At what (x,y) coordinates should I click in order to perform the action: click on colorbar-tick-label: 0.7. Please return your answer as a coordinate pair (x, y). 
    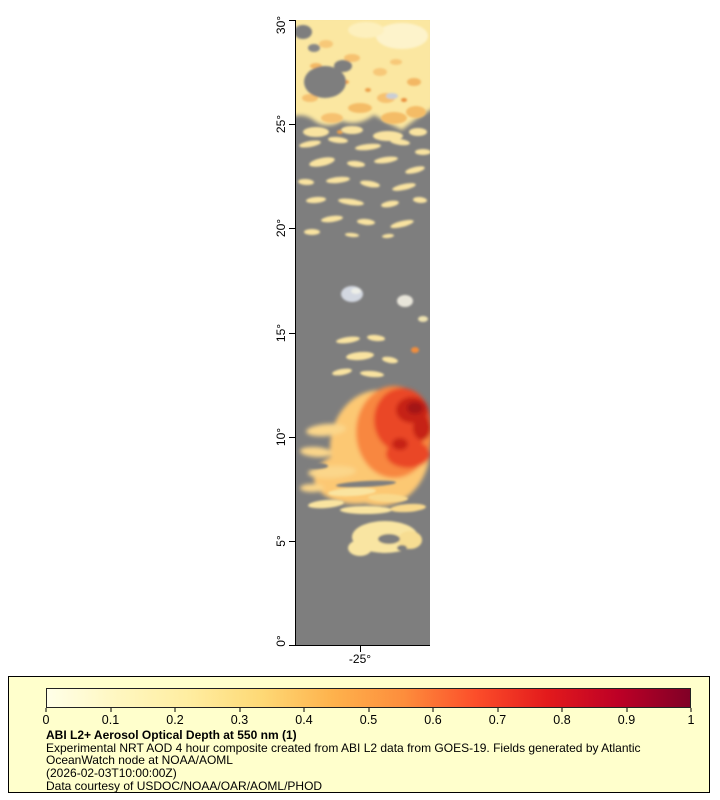
    Looking at the image, I should click on (497, 720).